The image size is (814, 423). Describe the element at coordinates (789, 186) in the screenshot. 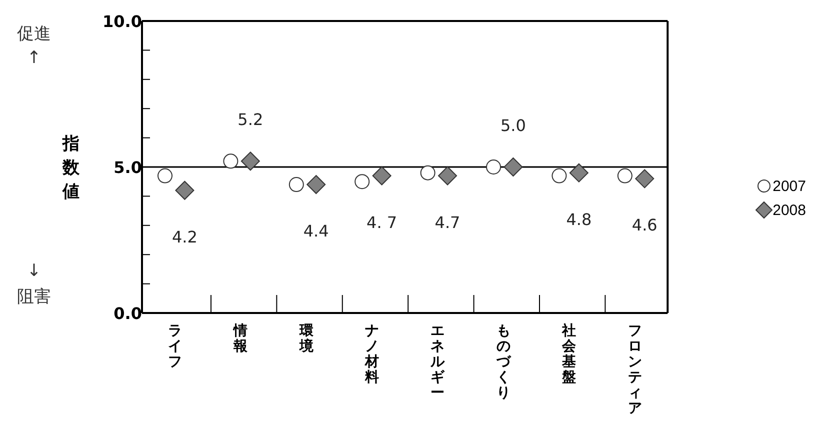

I see `legend-label: 2007` at that location.